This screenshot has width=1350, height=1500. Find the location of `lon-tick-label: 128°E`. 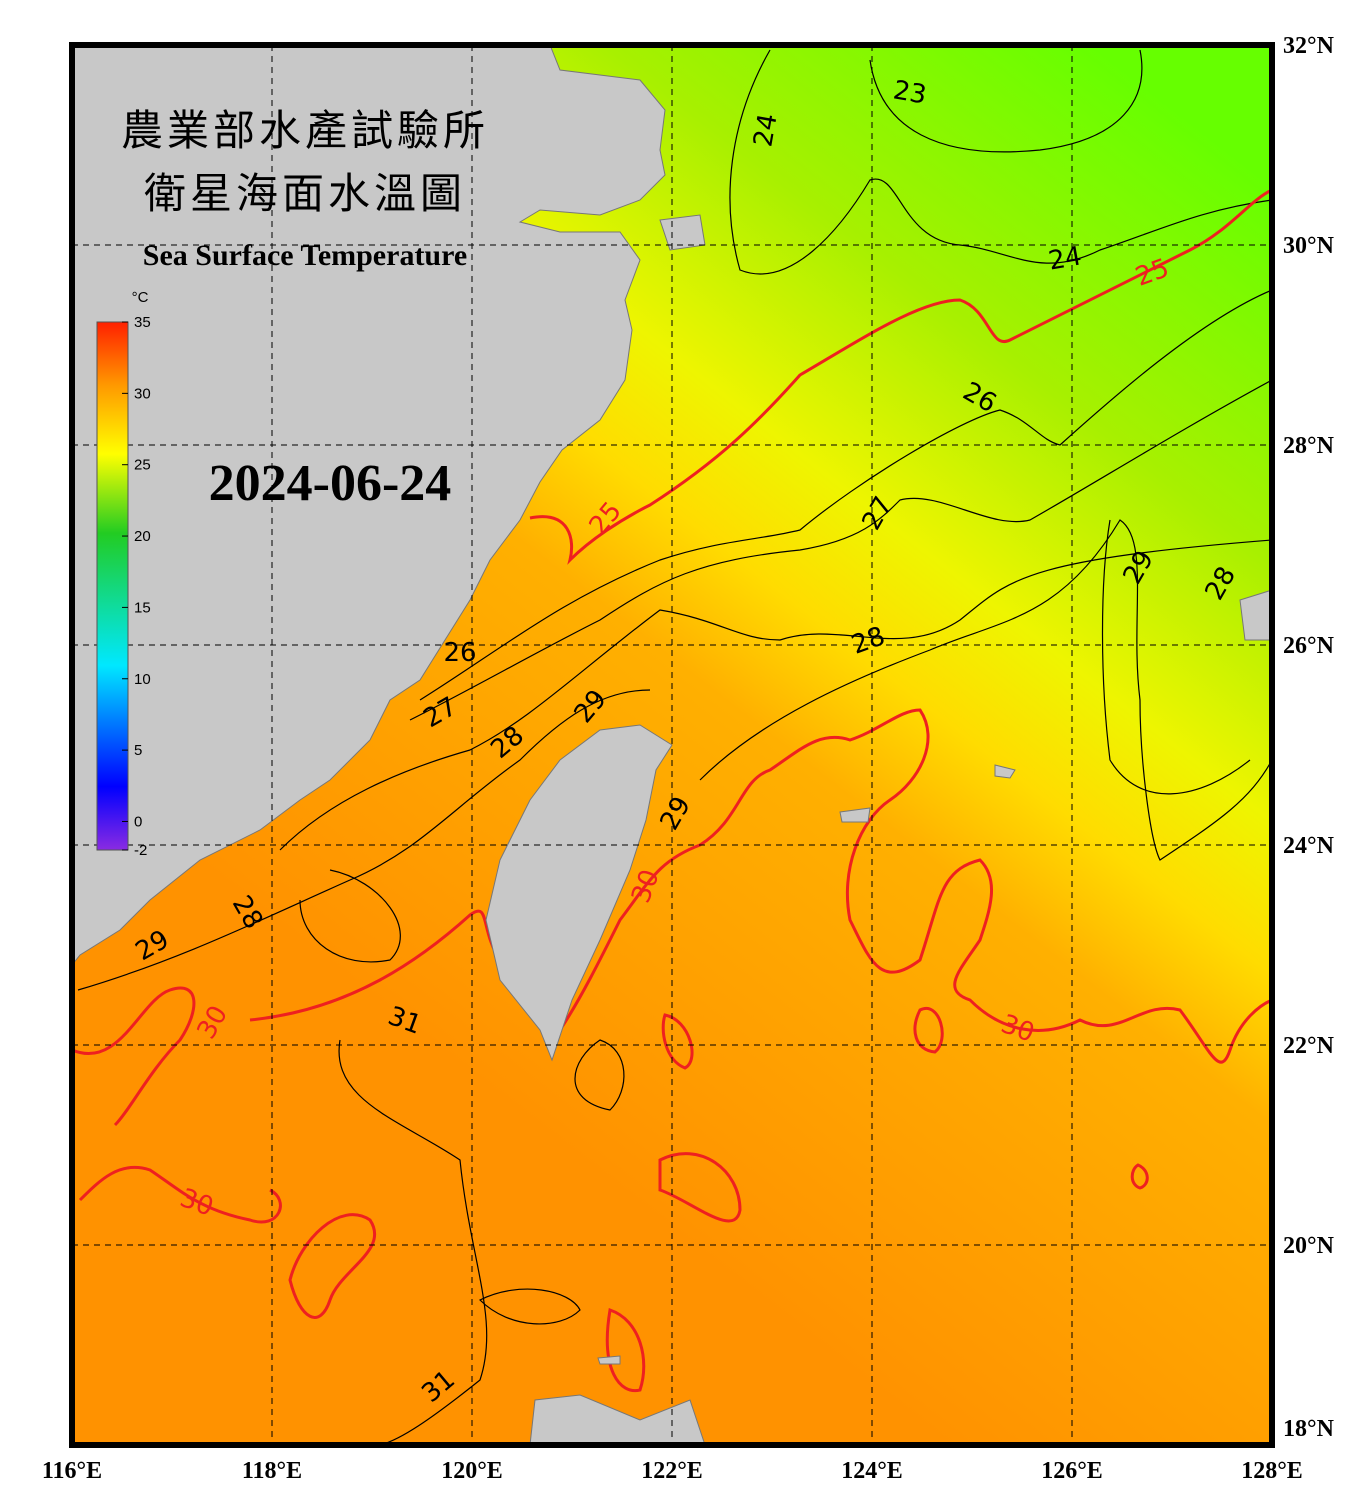

lon-tick-label: 128°E is located at coordinates (1272, 1471).